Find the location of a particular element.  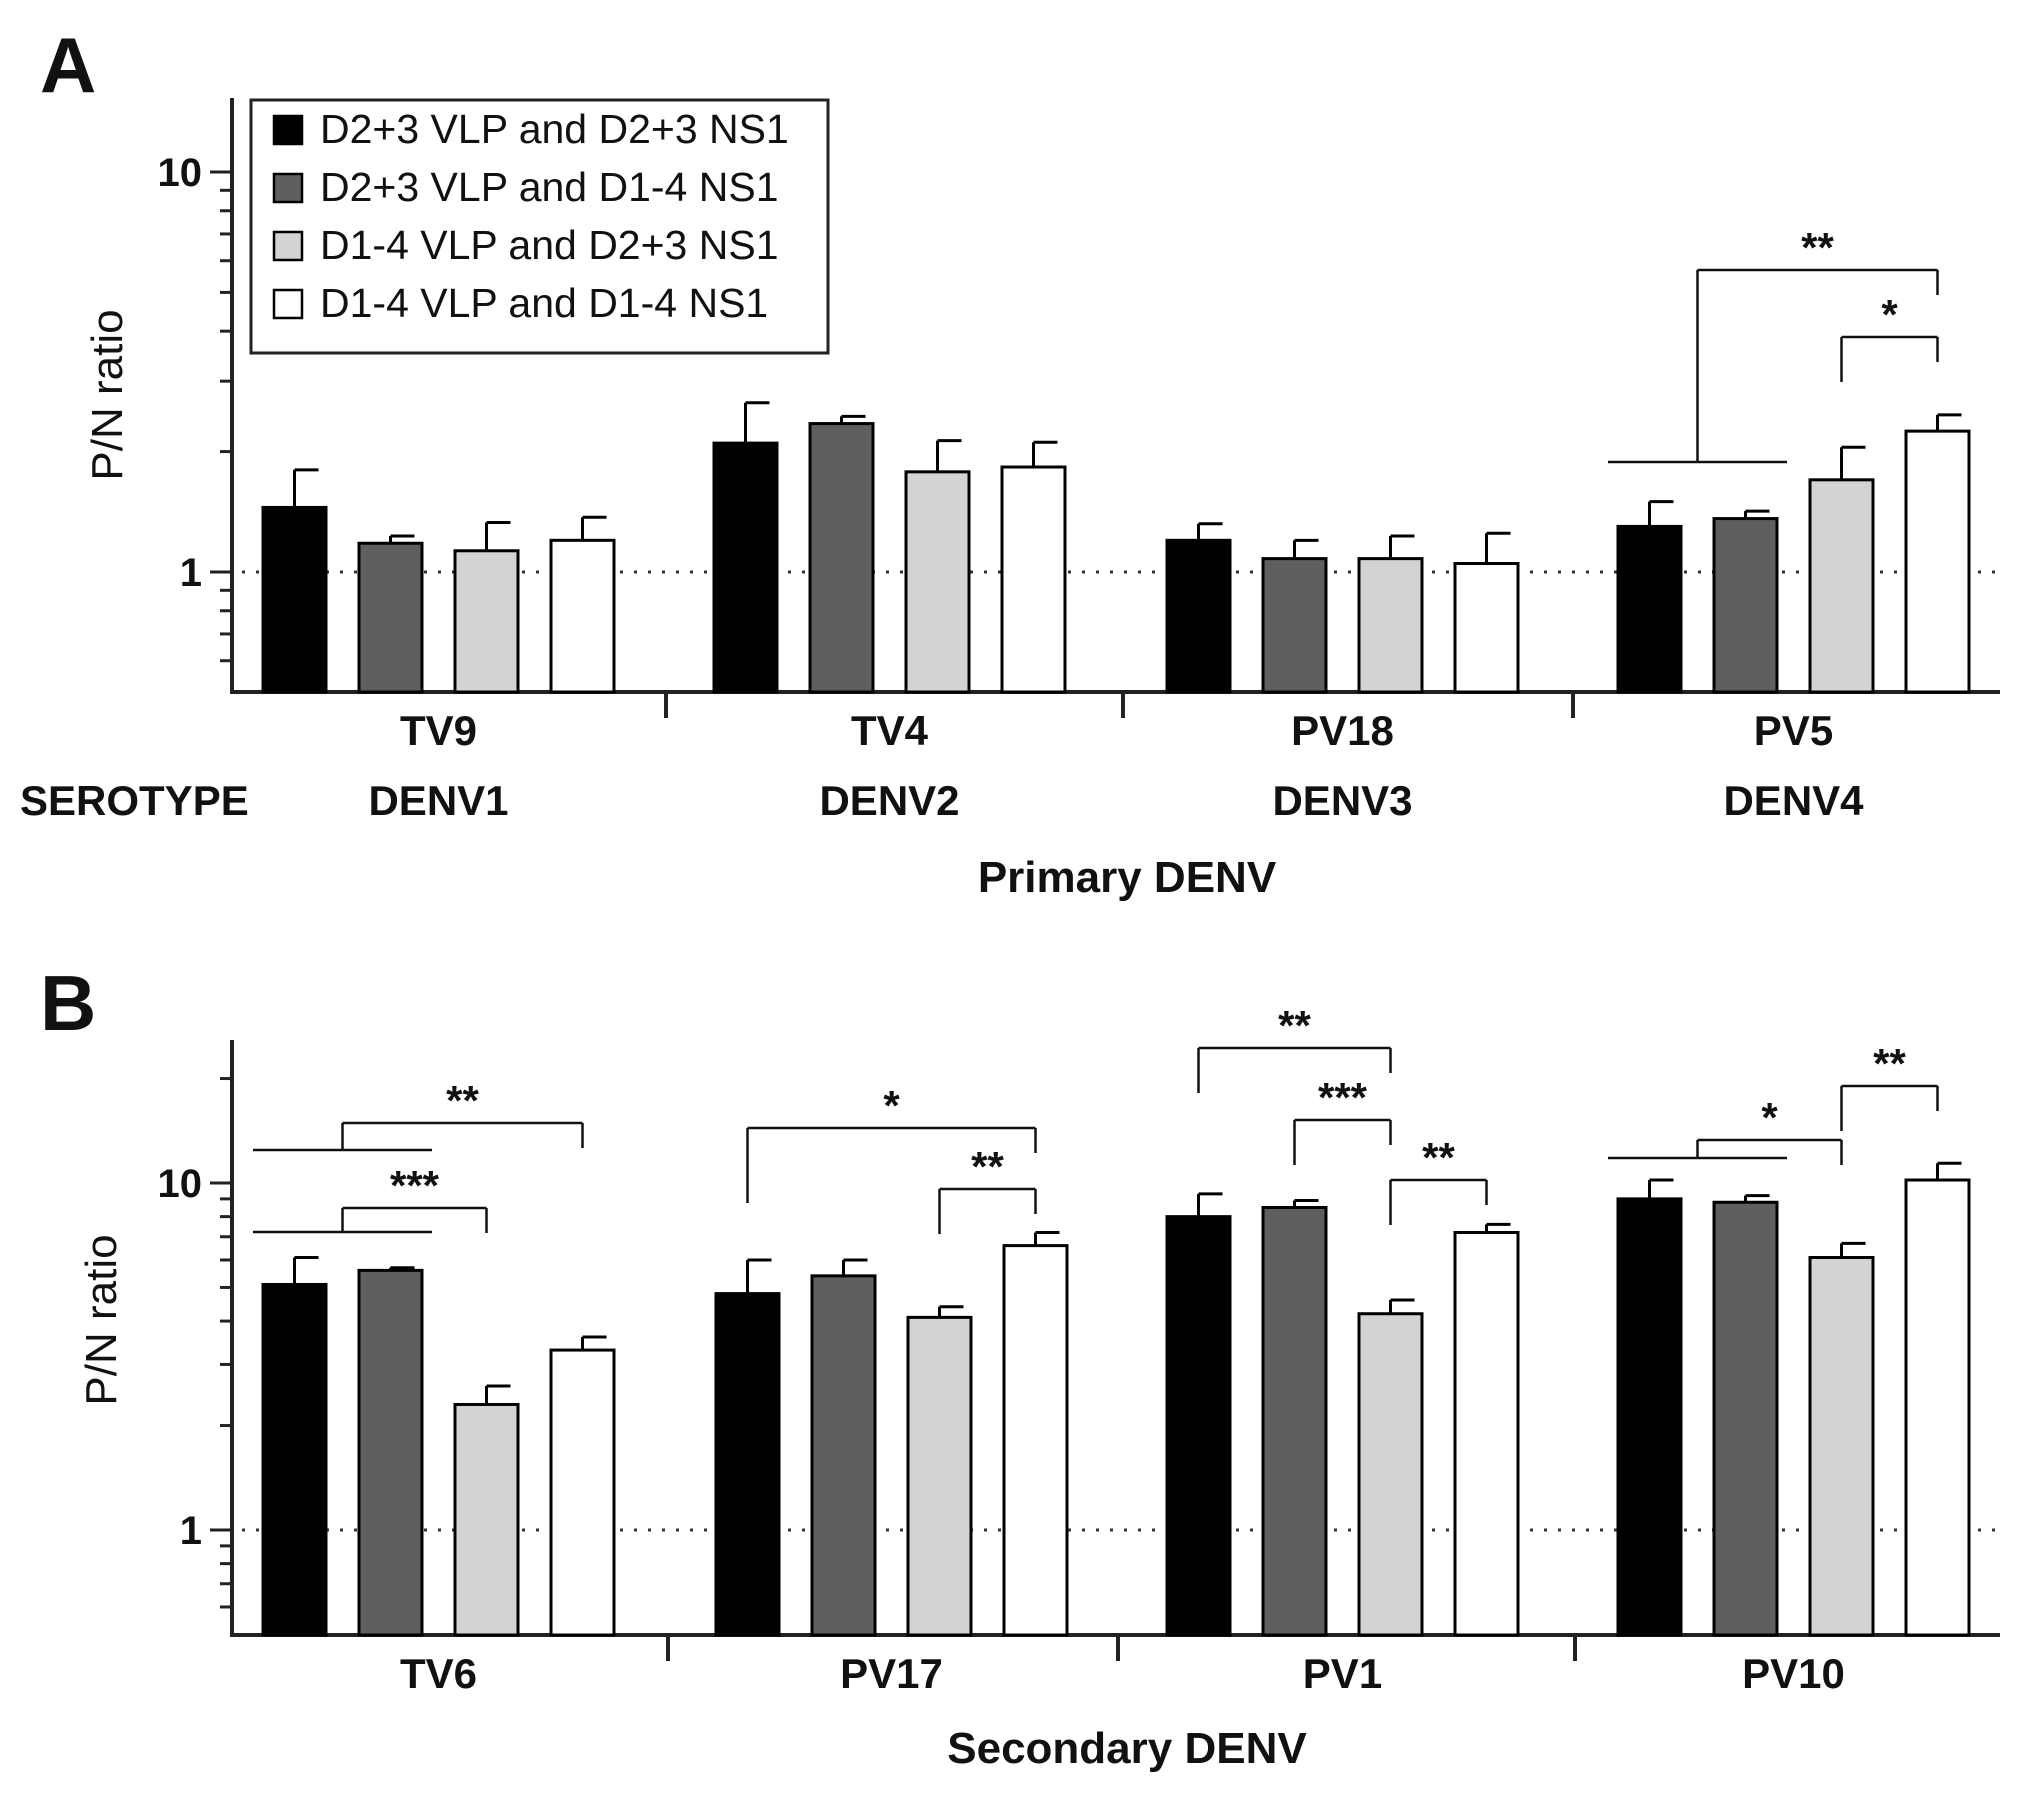

x-category-label: PV17 is located at coordinates (891, 1673).